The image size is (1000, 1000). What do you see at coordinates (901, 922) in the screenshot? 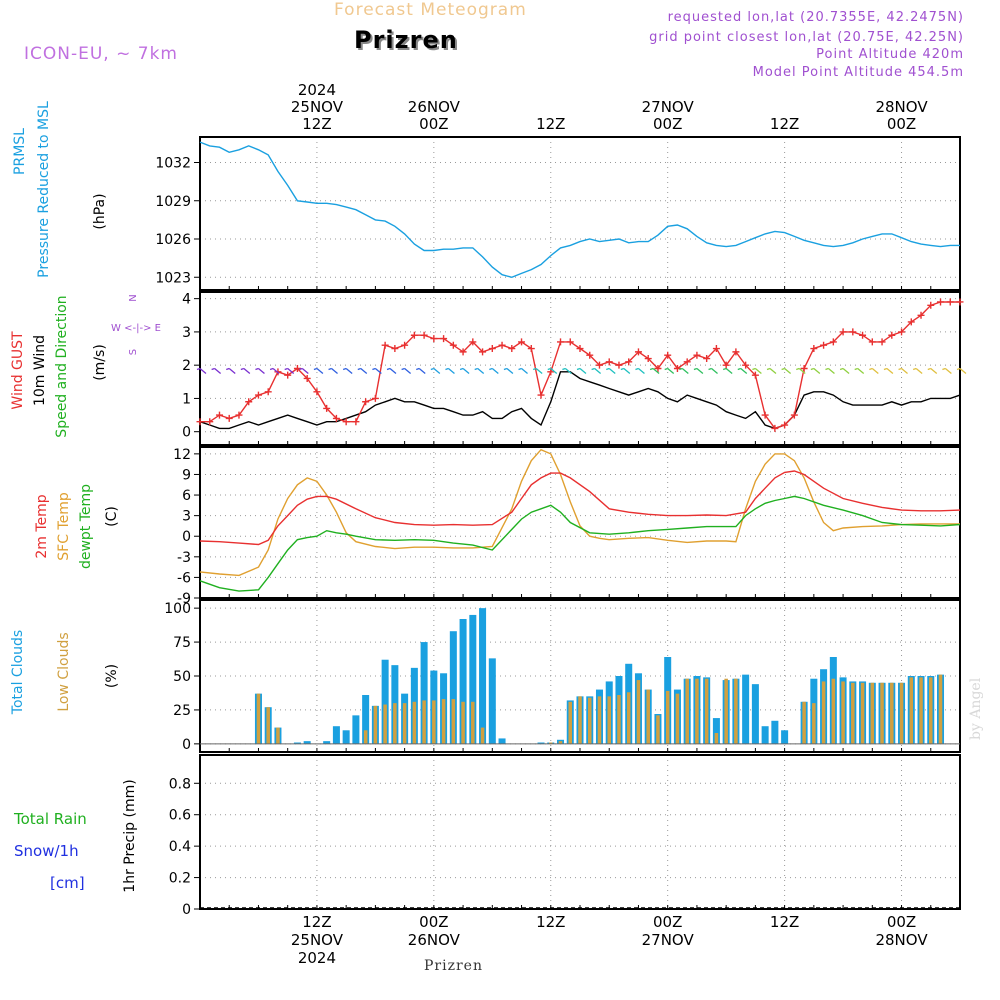
I see `time-label-bottom: 00Z` at bounding box center [901, 922].